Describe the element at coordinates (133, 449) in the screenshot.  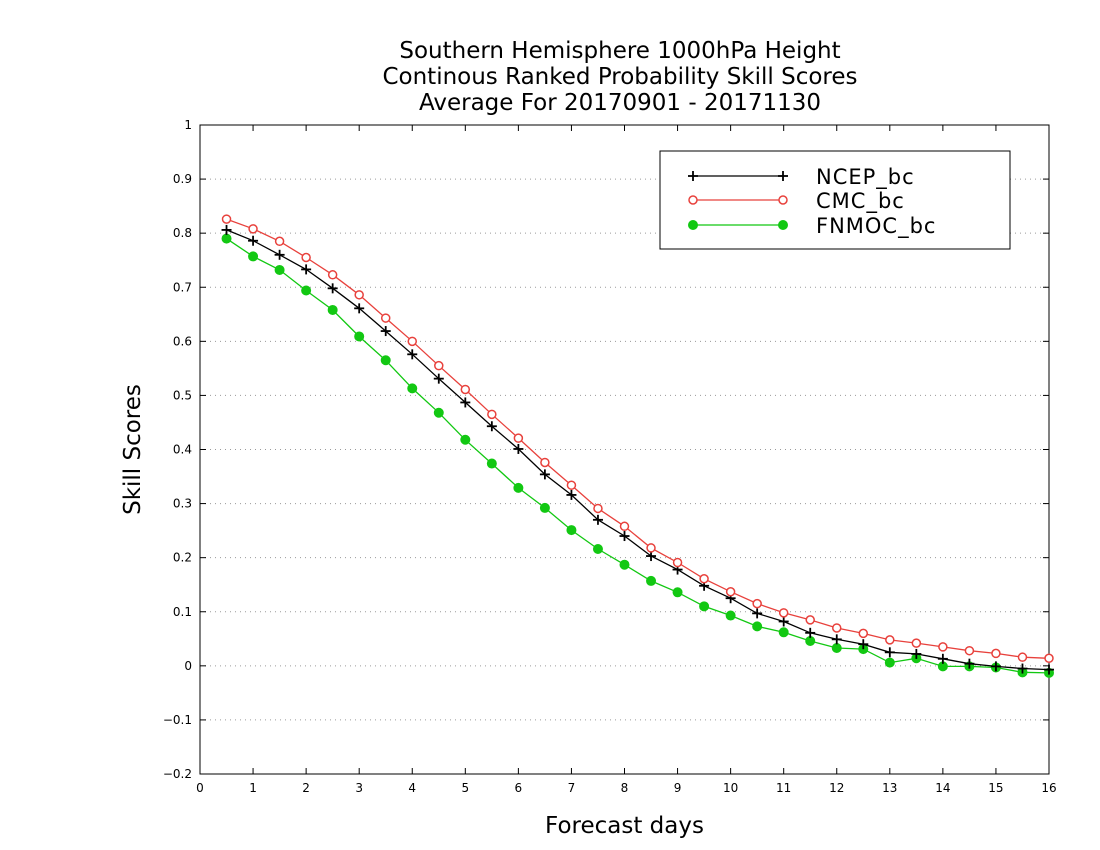
I see `y-axis-label: Skill Scores` at that location.